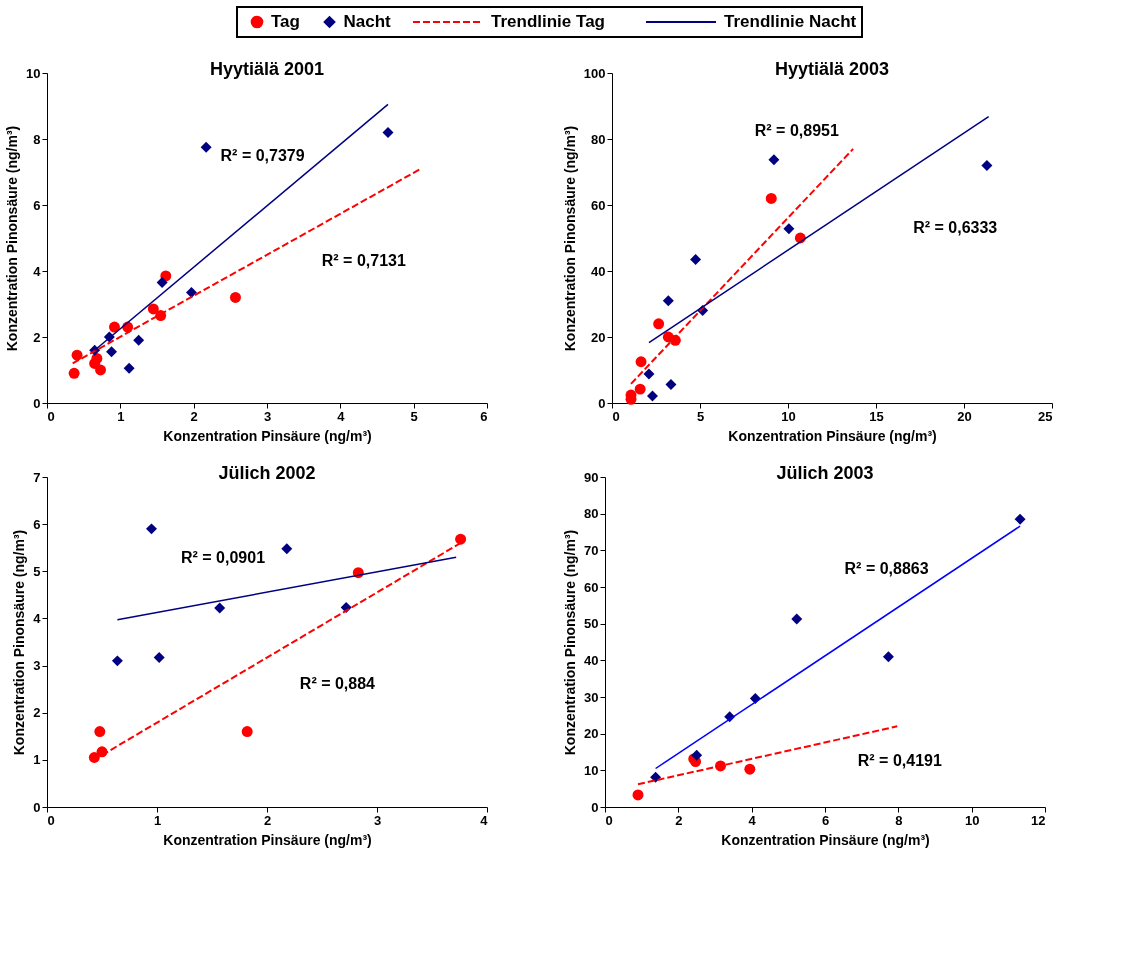  I want to click on x-tick-label: 12, so click(1038, 820).